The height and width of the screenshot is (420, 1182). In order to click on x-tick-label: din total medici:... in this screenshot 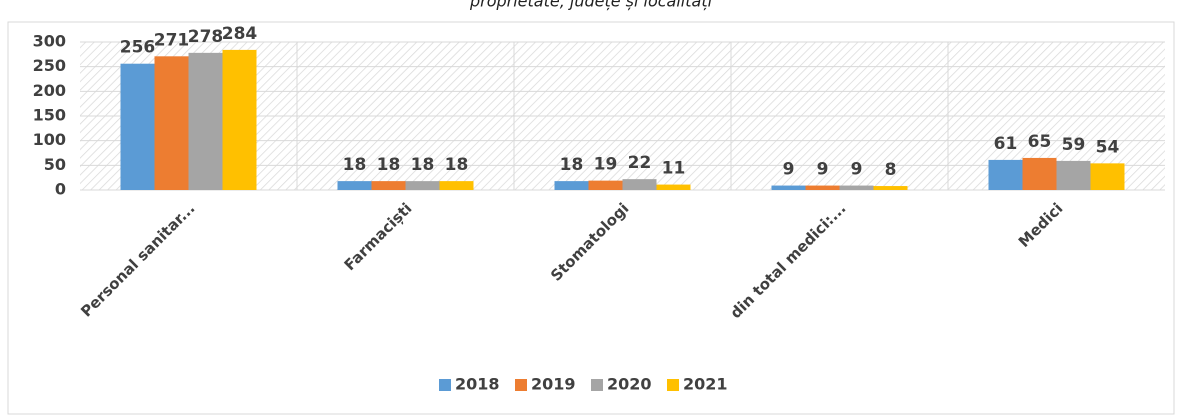, I will do `click(788, 260)`.